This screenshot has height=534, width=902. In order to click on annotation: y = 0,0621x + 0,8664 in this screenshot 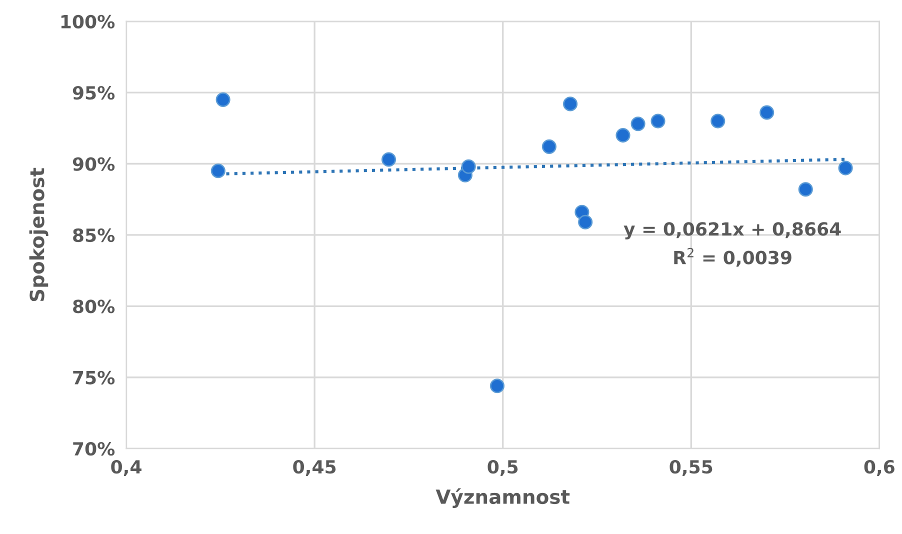, I will do `click(732, 231)`.